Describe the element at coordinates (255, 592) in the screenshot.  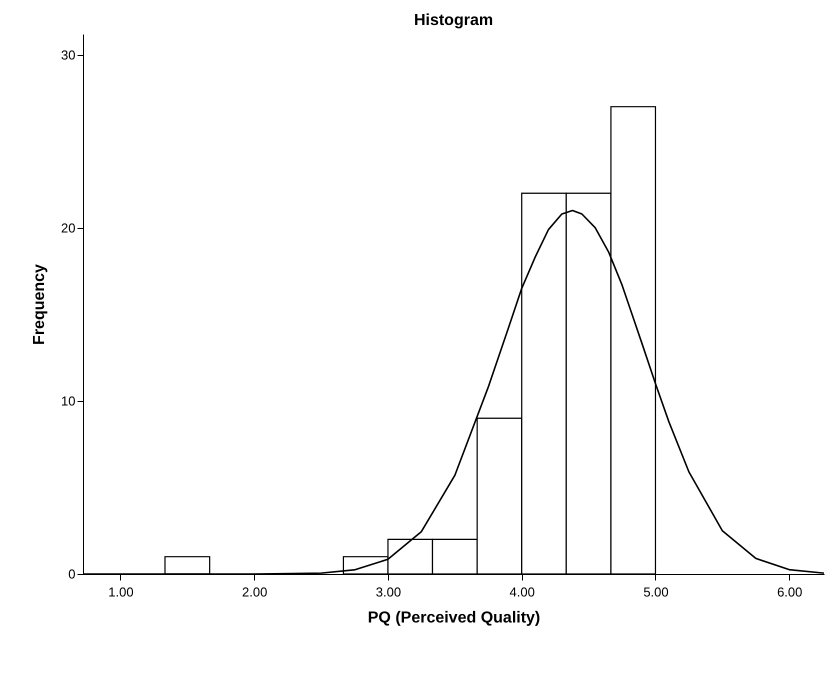
I see `x-tick-label: 2.00` at that location.